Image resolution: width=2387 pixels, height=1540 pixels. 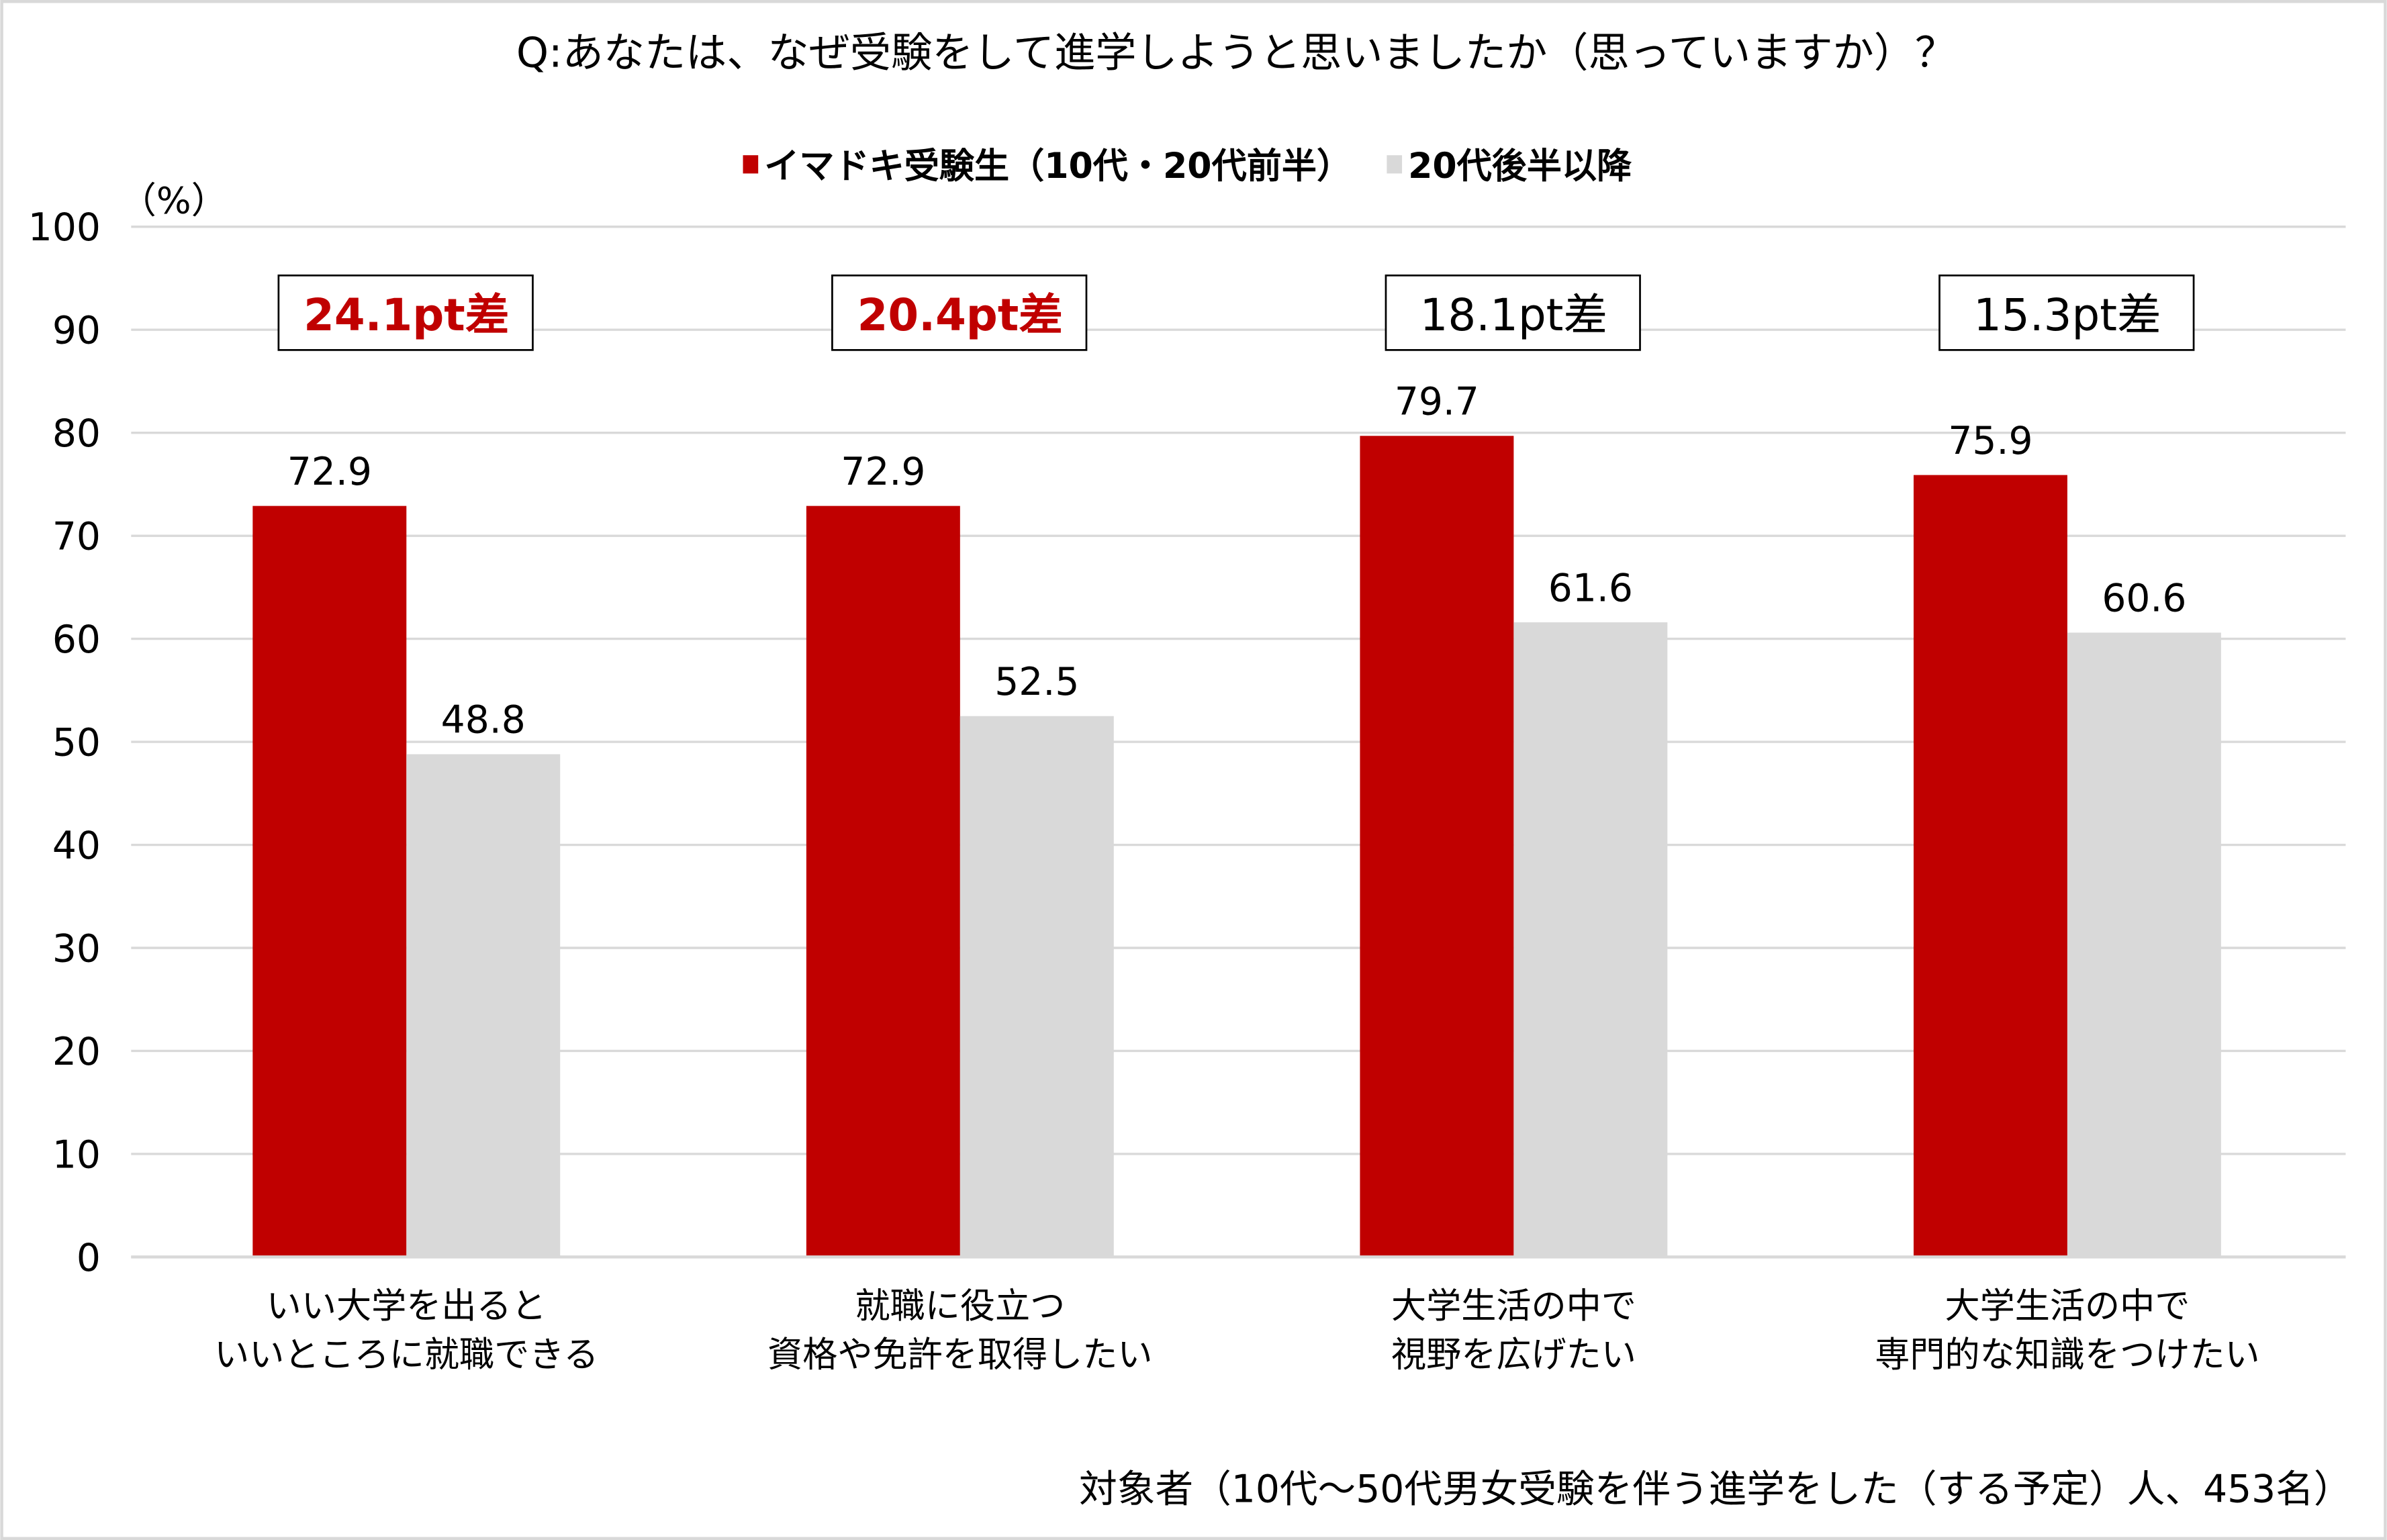 What do you see at coordinates (89, 1258) in the screenshot?
I see `y-tick-label: 0` at bounding box center [89, 1258].